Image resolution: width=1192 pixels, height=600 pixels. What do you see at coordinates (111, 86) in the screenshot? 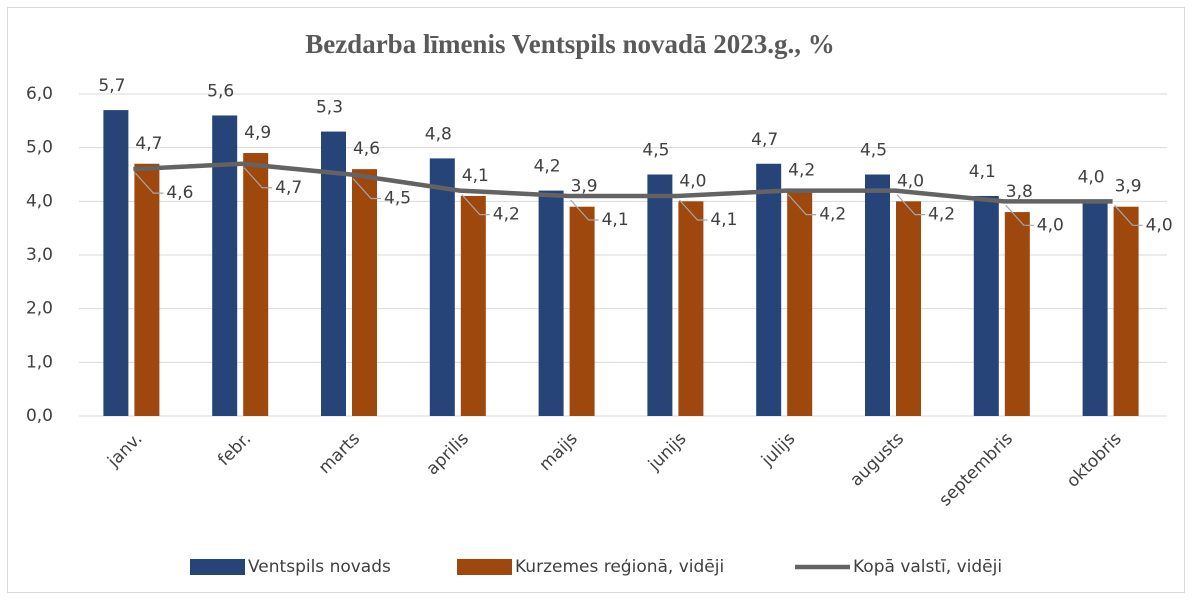
I see `data-label: 5,7` at bounding box center [111, 86].